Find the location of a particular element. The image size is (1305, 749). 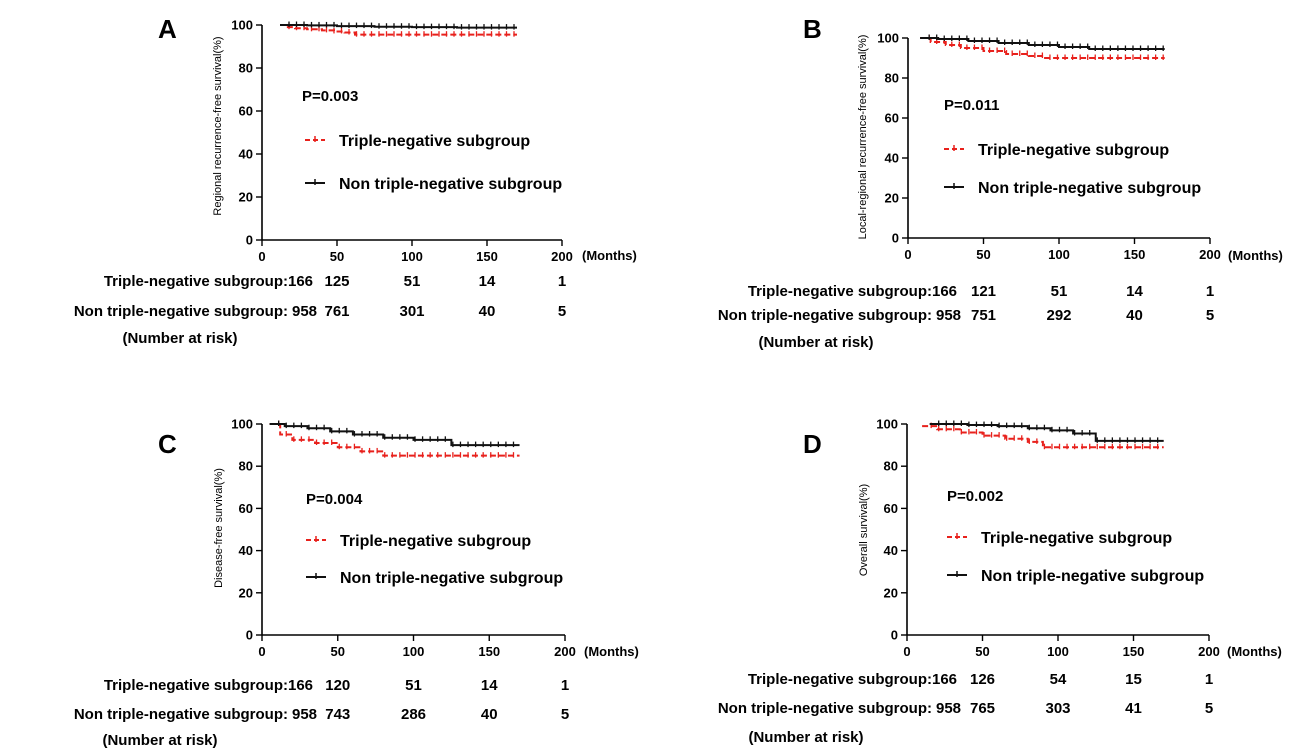

panel-label: C is located at coordinates (167, 444).